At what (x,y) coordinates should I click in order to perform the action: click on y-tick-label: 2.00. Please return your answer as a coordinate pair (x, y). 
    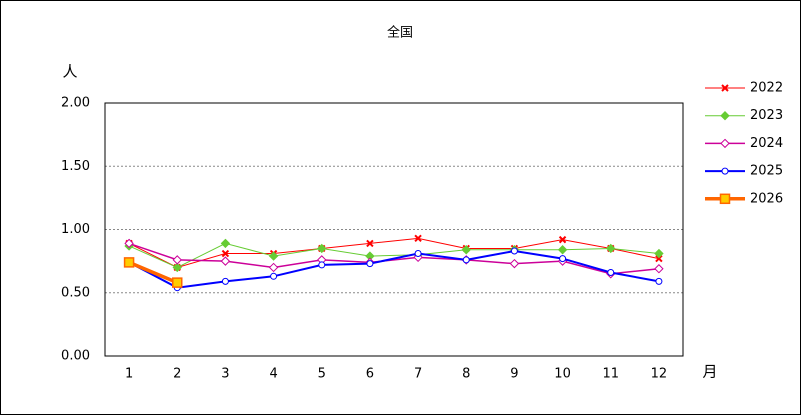
    Looking at the image, I should click on (75, 103).